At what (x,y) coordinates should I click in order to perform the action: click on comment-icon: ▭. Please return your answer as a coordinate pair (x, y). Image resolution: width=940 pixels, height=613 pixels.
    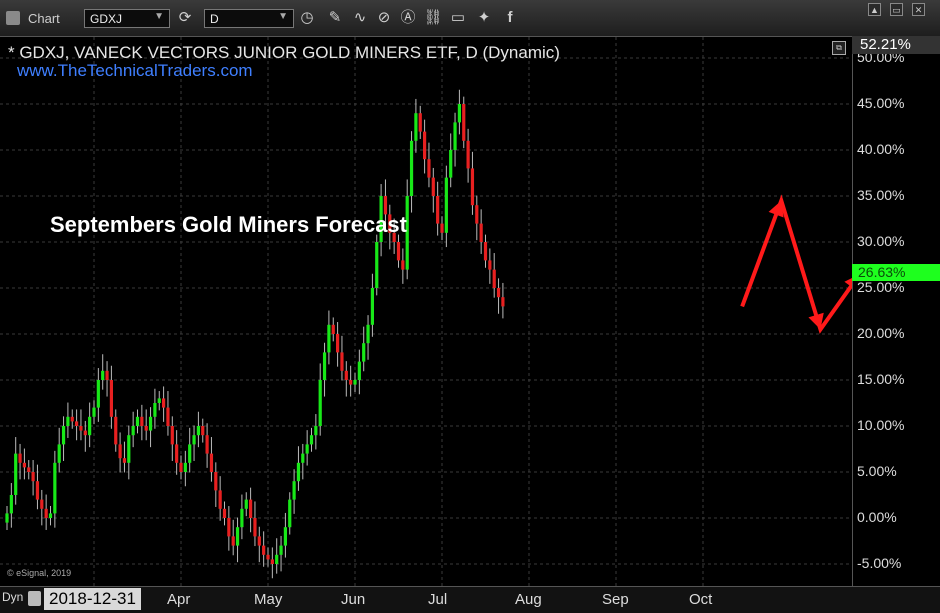
    Looking at the image, I should click on (458, 17).